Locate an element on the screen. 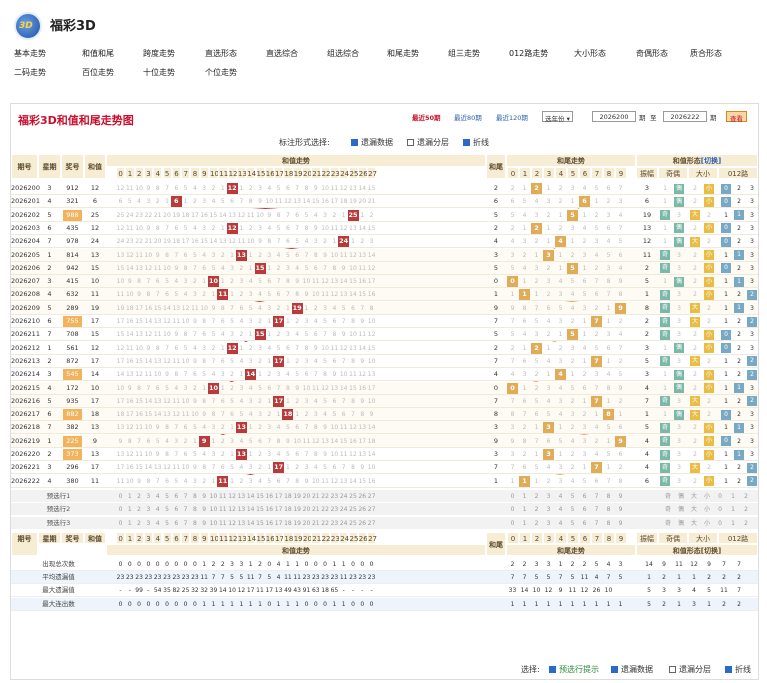  switch-link: [切换] is located at coordinates (711, 161).